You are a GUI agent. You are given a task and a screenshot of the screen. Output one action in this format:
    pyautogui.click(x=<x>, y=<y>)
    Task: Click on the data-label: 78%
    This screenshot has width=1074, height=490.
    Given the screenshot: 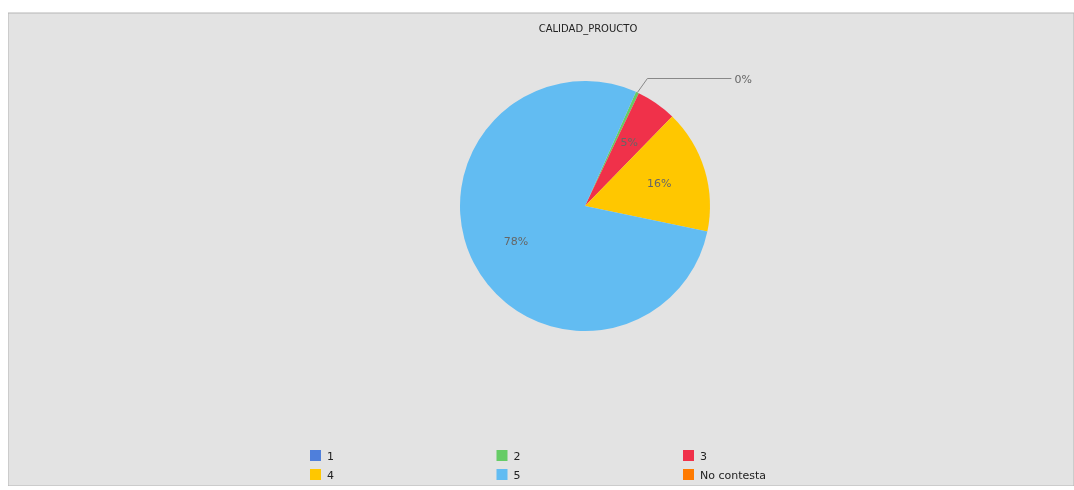 What is the action you would take?
    pyautogui.click(x=516, y=242)
    